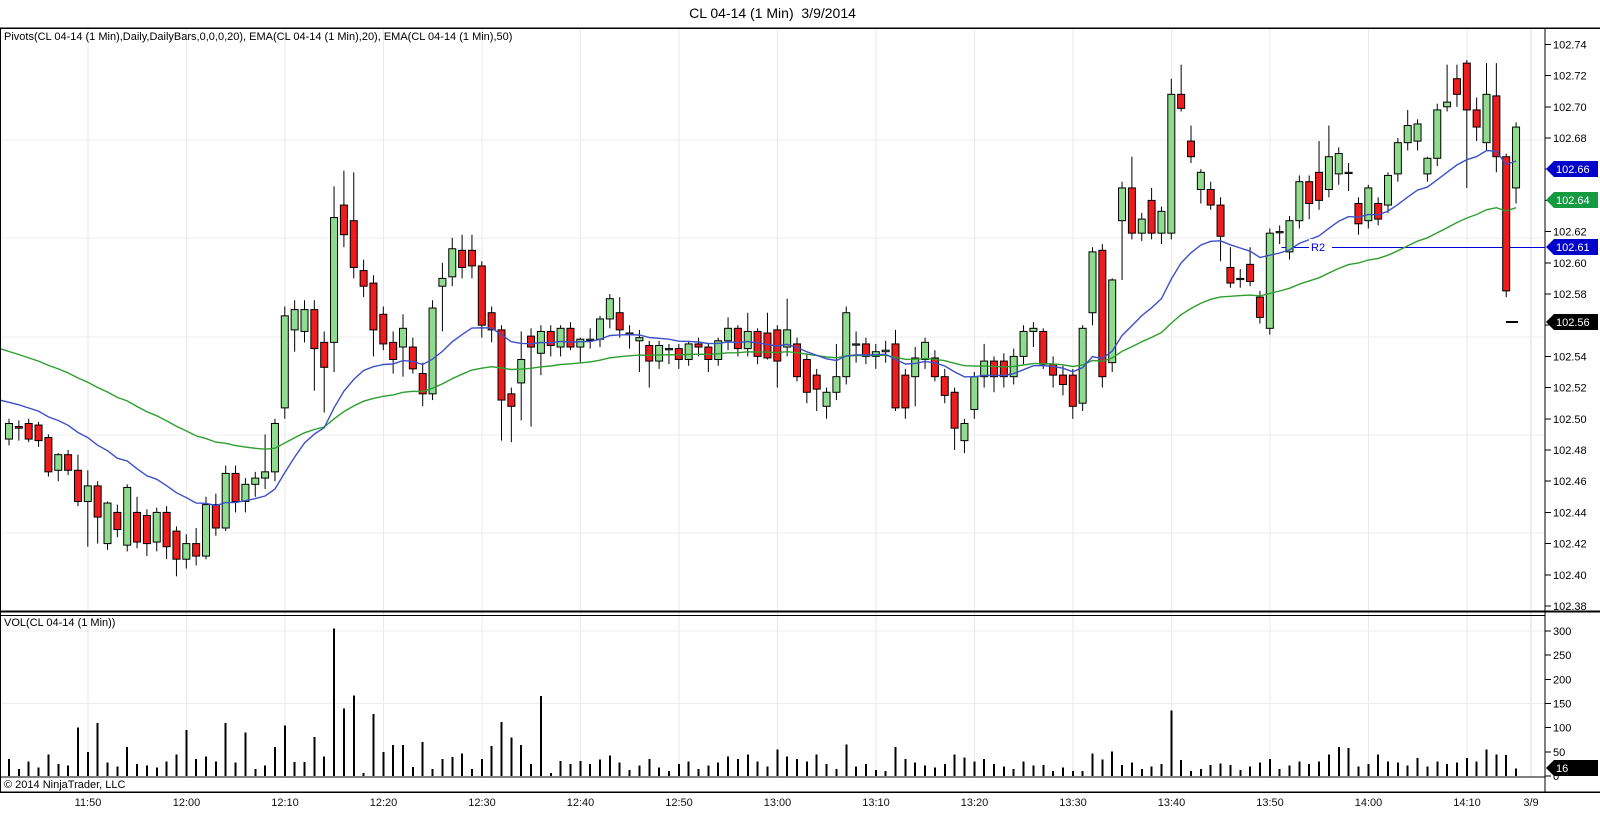 The height and width of the screenshot is (835, 1600). Describe the element at coordinates (285, 803) in the screenshot. I see `time-tick-label: 12:10` at that location.